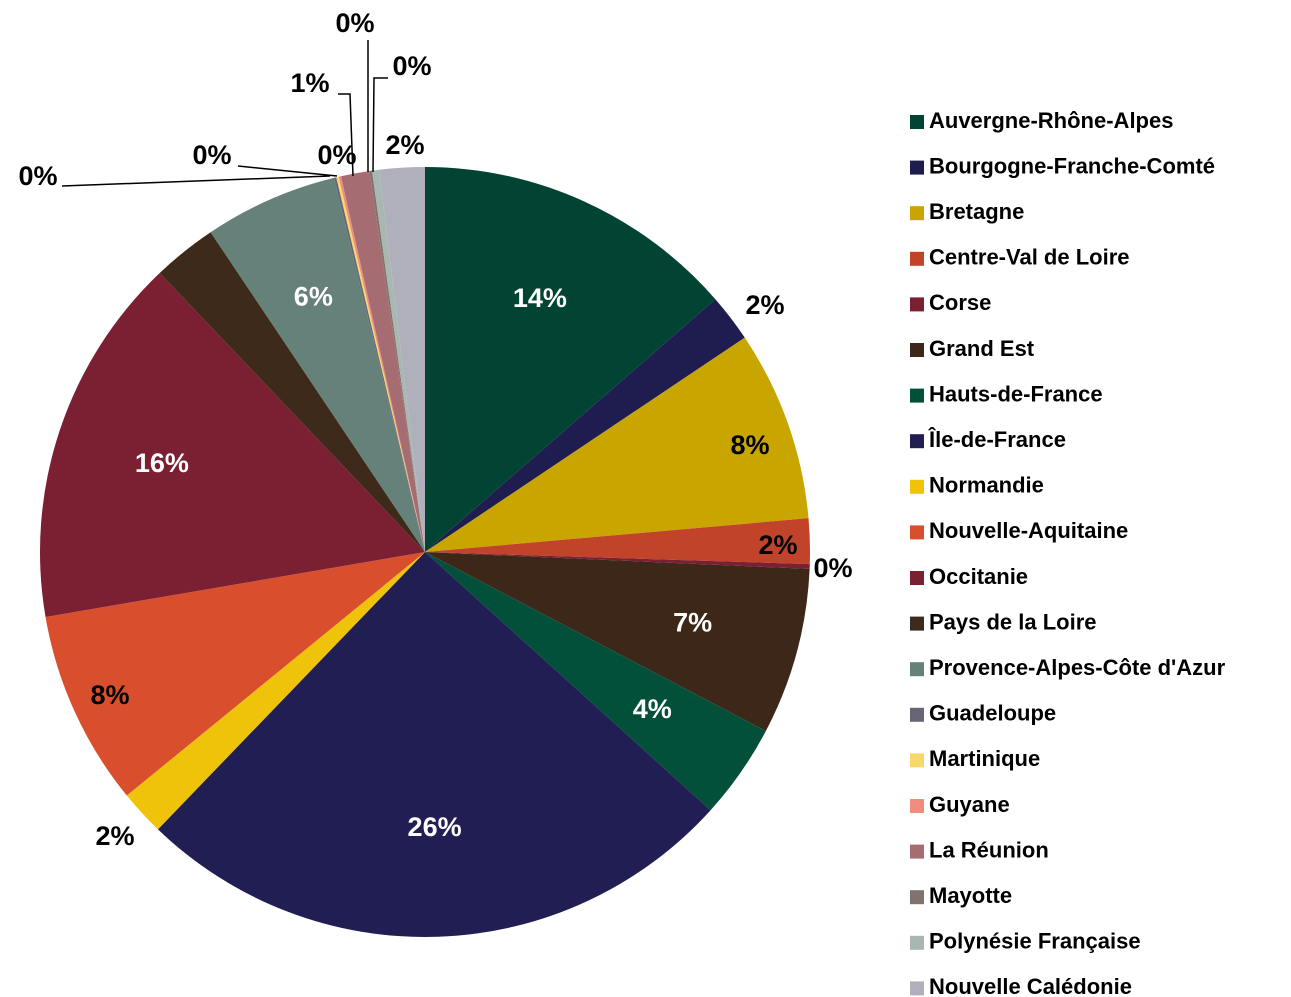  What do you see at coordinates (986, 485) in the screenshot?
I see `legend-label: Normandie` at bounding box center [986, 485].